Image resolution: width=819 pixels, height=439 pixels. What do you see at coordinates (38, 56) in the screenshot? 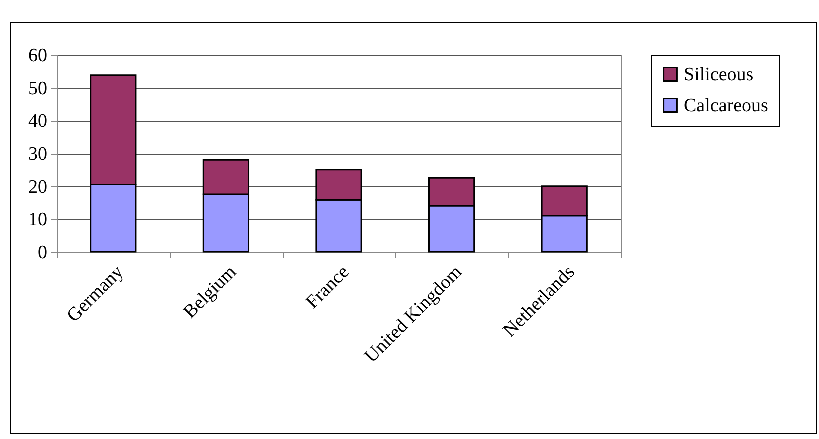
I see `y-tick-label: 60` at bounding box center [38, 56].